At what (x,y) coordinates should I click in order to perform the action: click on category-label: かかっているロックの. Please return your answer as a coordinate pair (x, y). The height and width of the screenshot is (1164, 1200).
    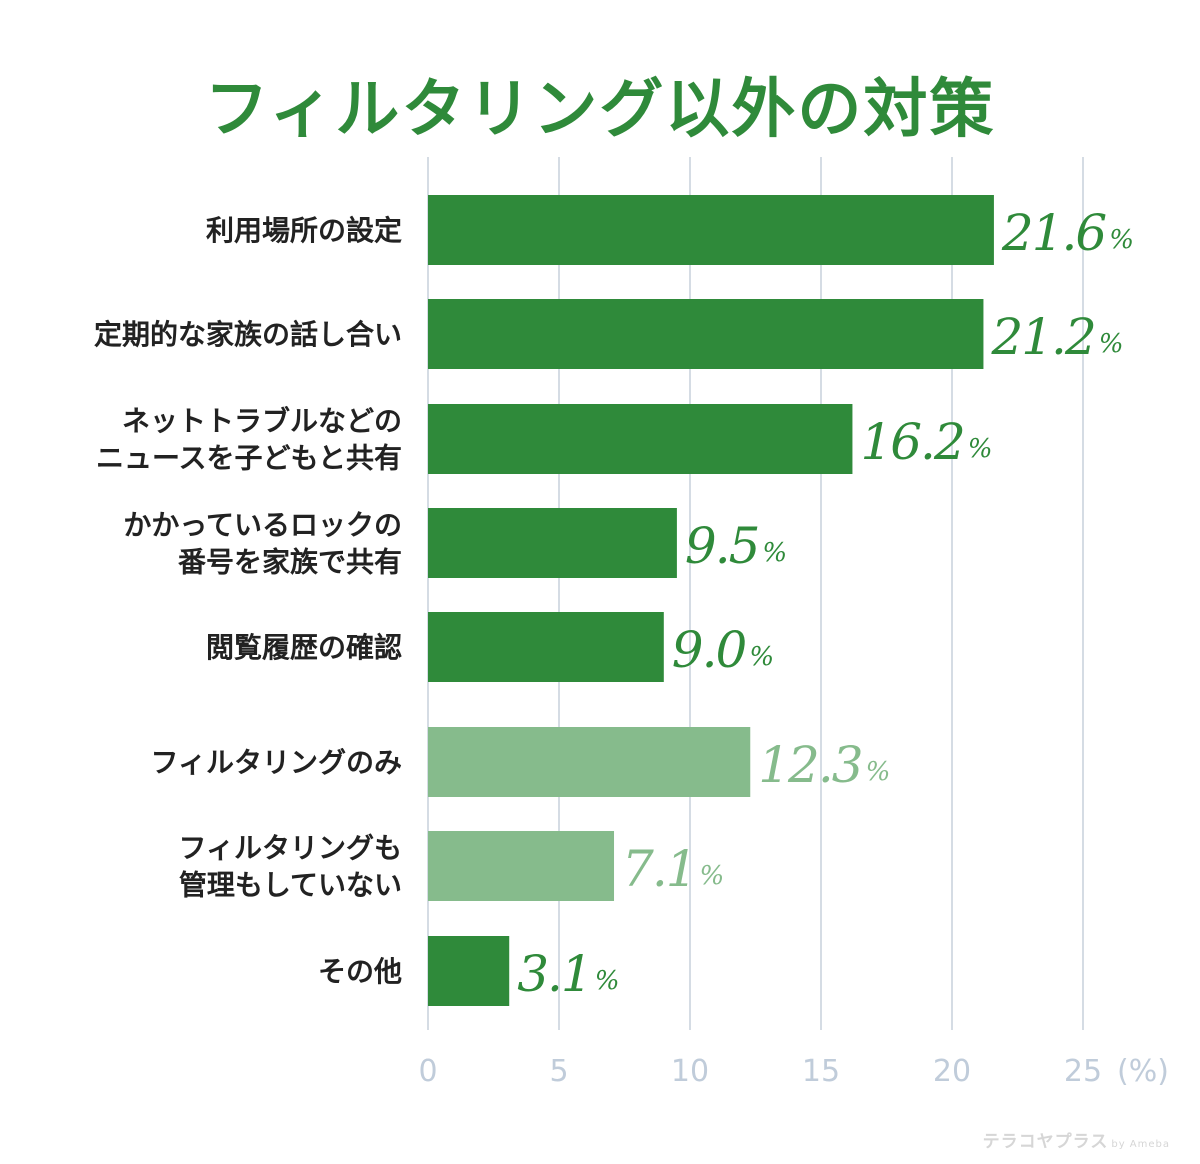
    Looking at the image, I should click on (262, 525).